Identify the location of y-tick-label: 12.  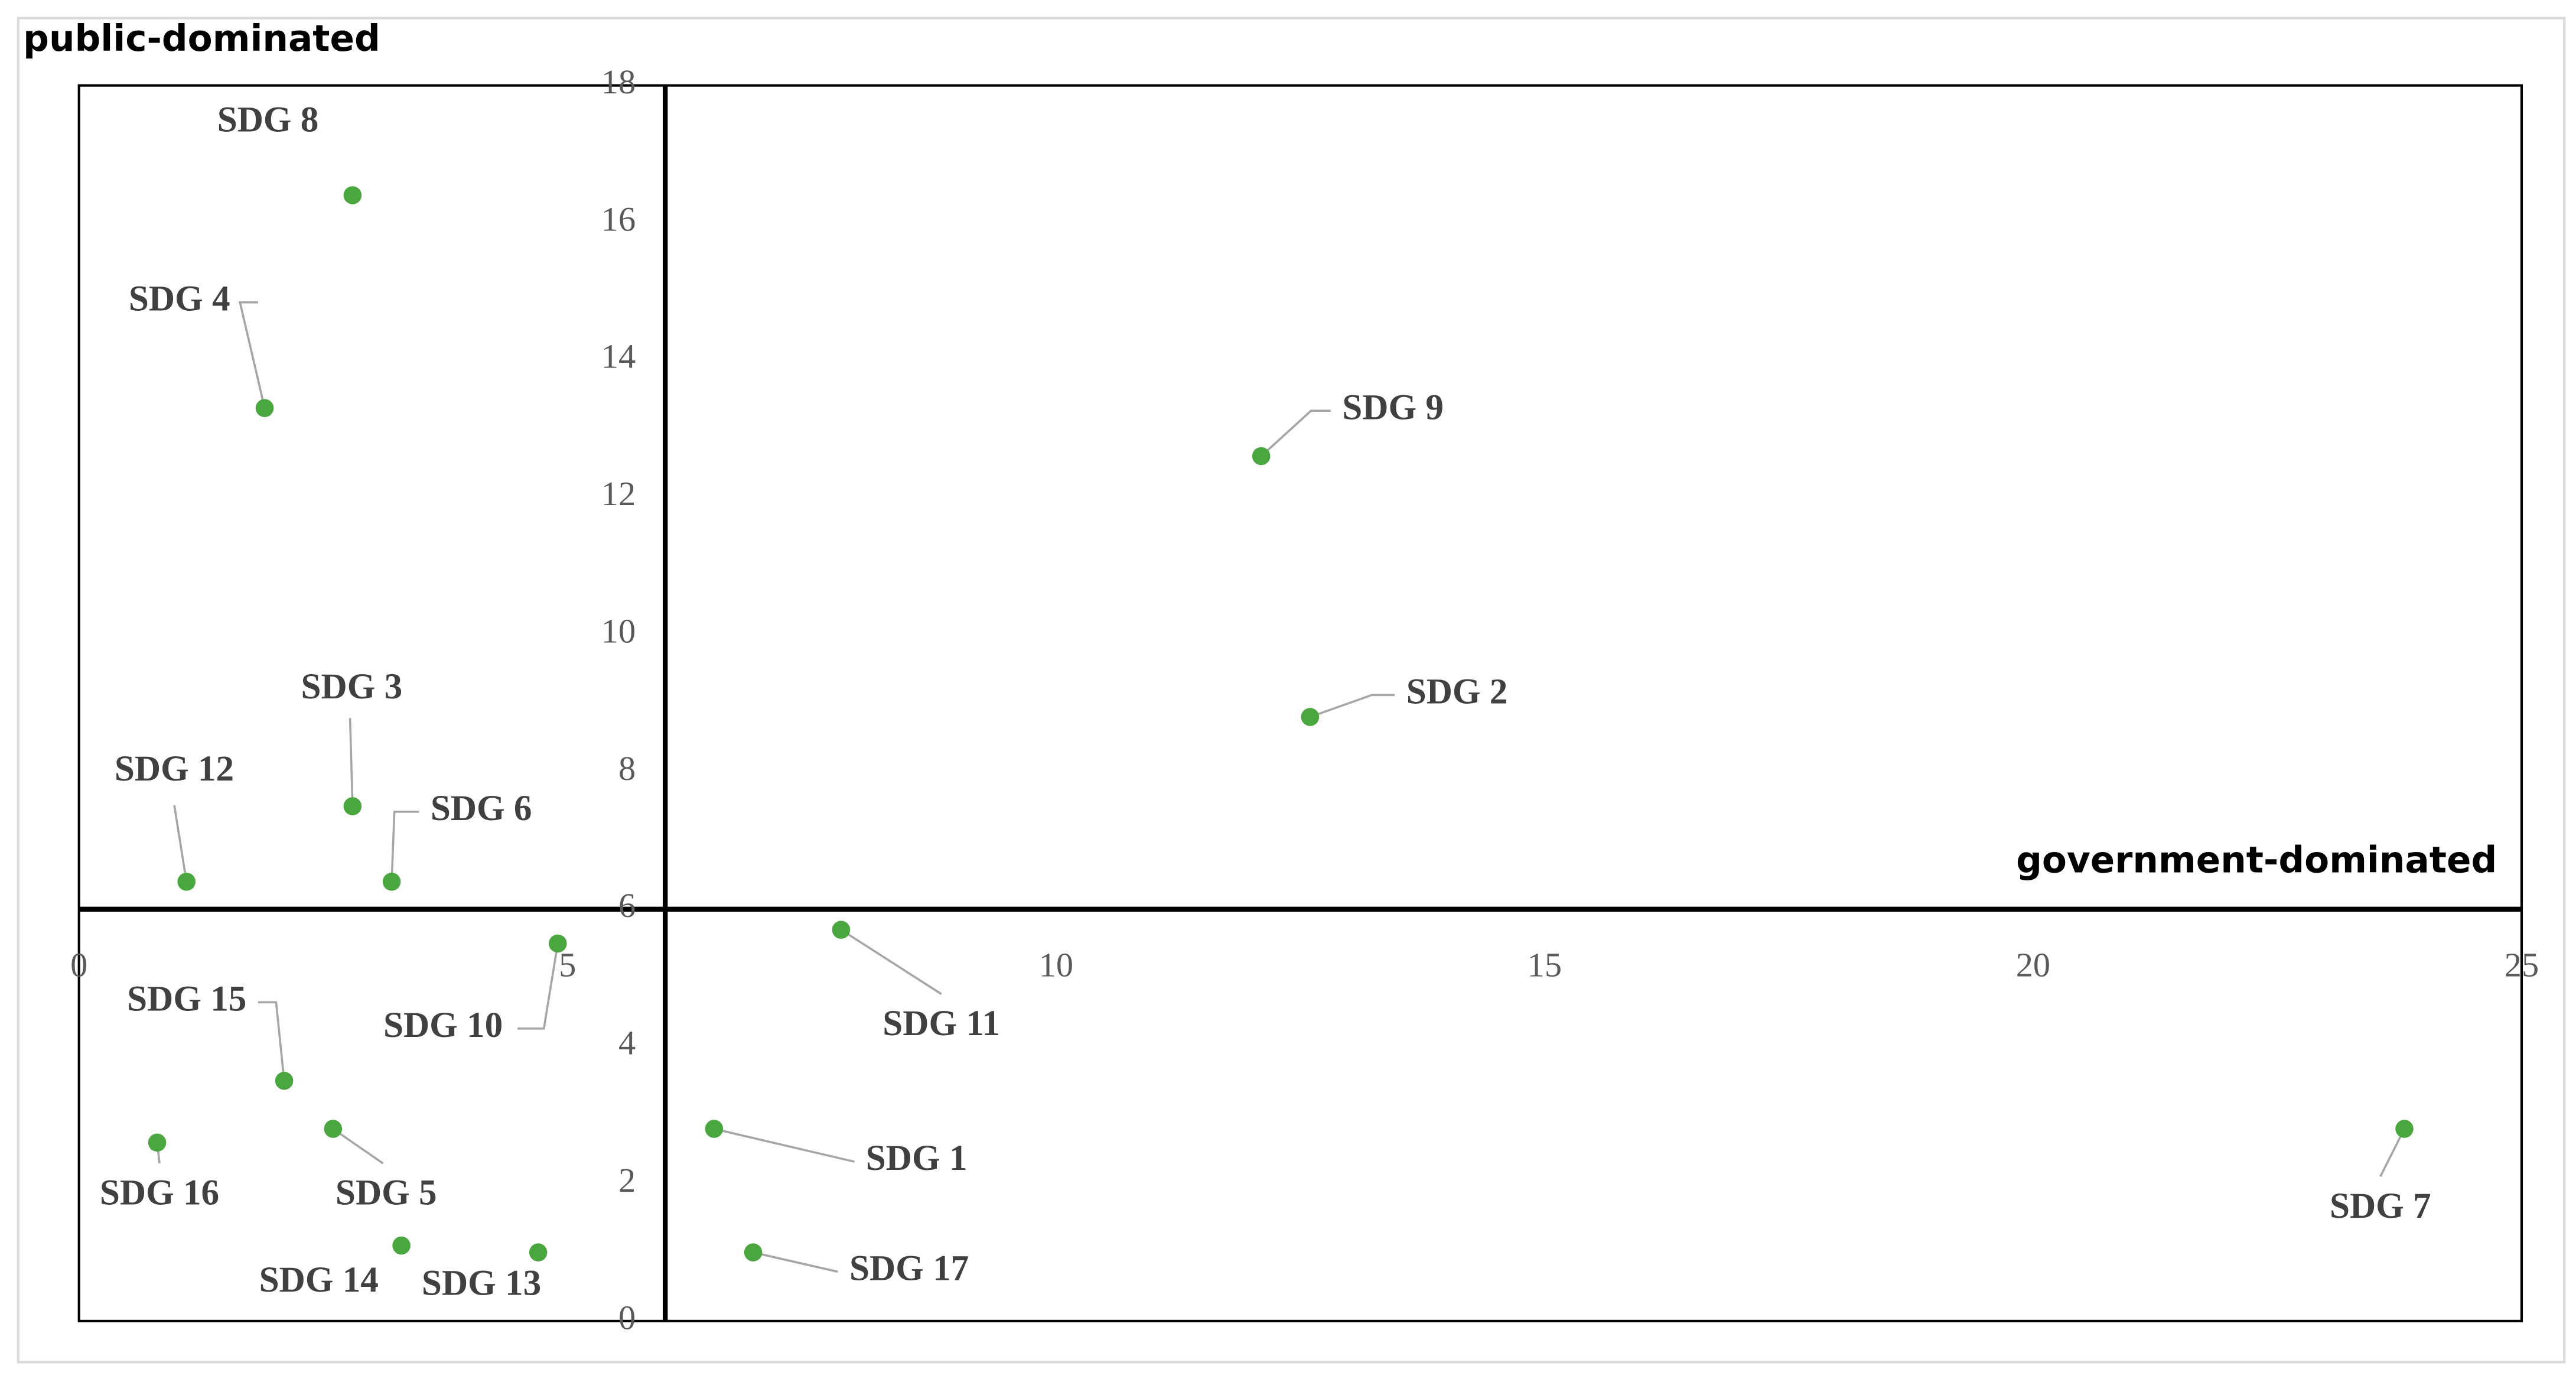
(618, 493).